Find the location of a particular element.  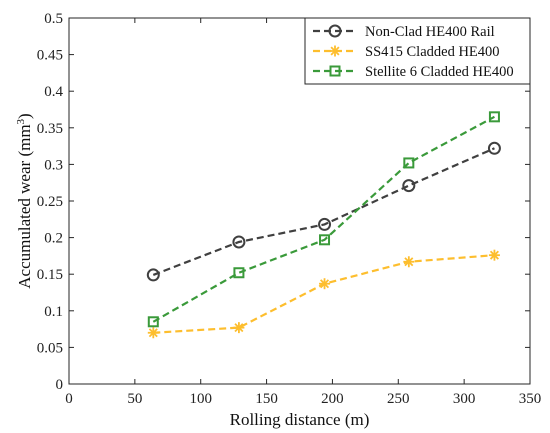

y-axis-title-text: Accumulated wear (mm is located at coordinates (24, 206).